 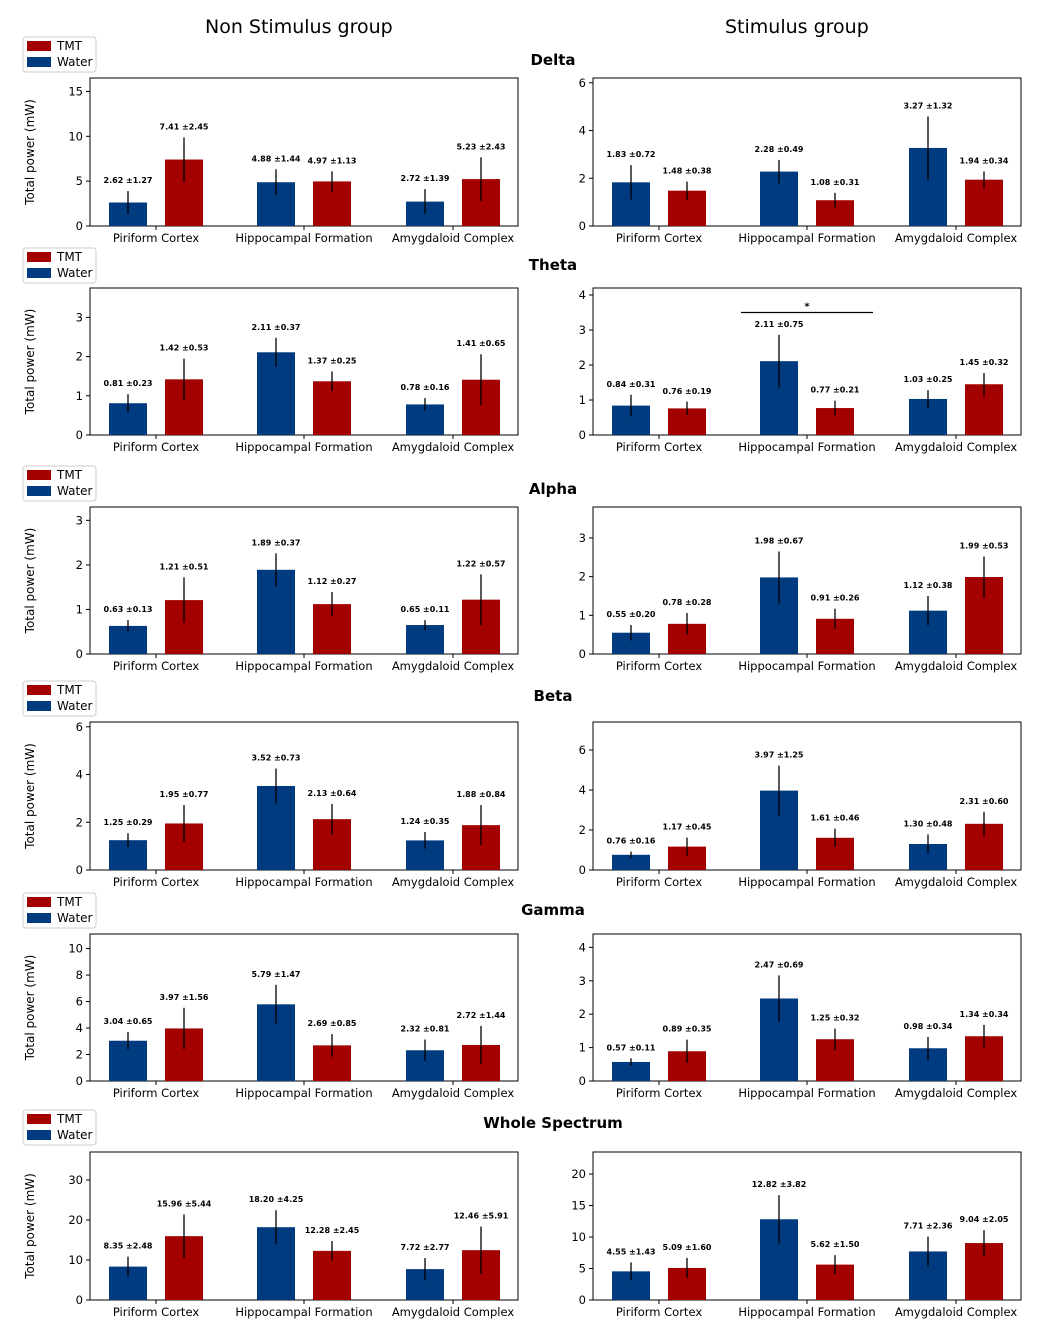 I want to click on delta-stim-data-label-water-hippocampal-formation: 2.28 ±0.49, so click(x=779, y=149).